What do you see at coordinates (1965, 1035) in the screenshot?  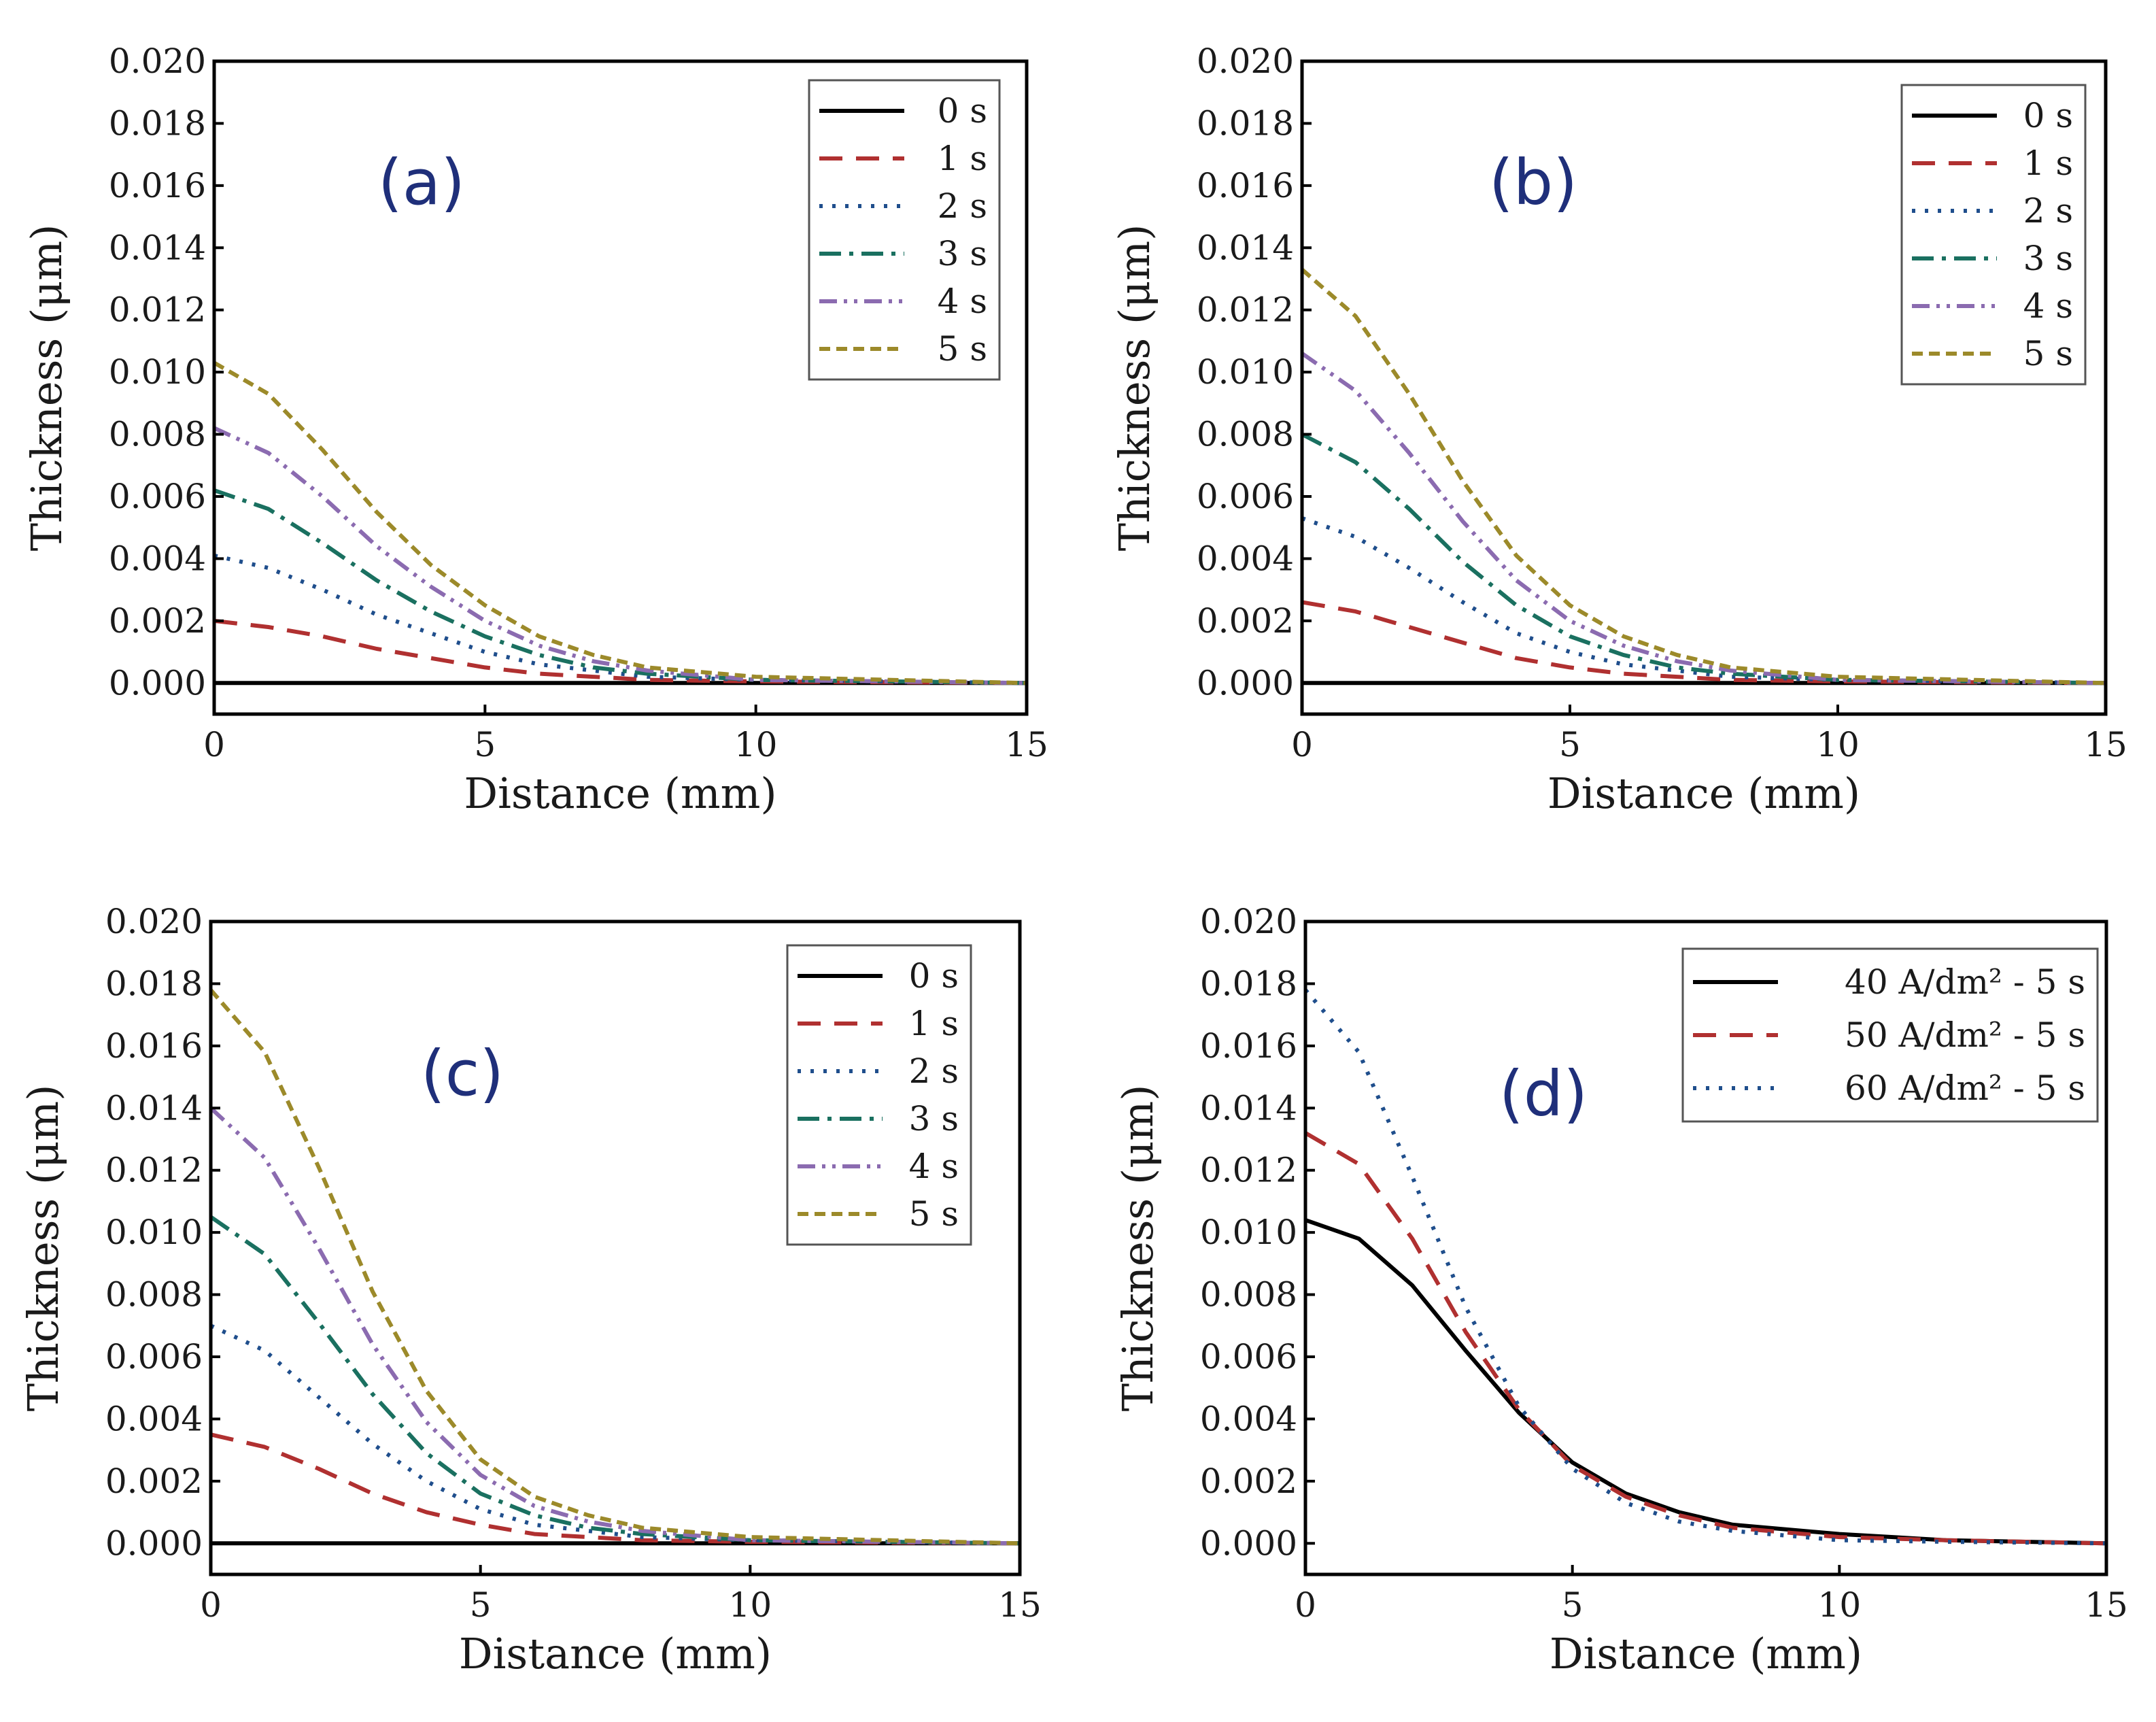 I see `legend-label-1: 50 A/dm² - 5 s` at bounding box center [1965, 1035].